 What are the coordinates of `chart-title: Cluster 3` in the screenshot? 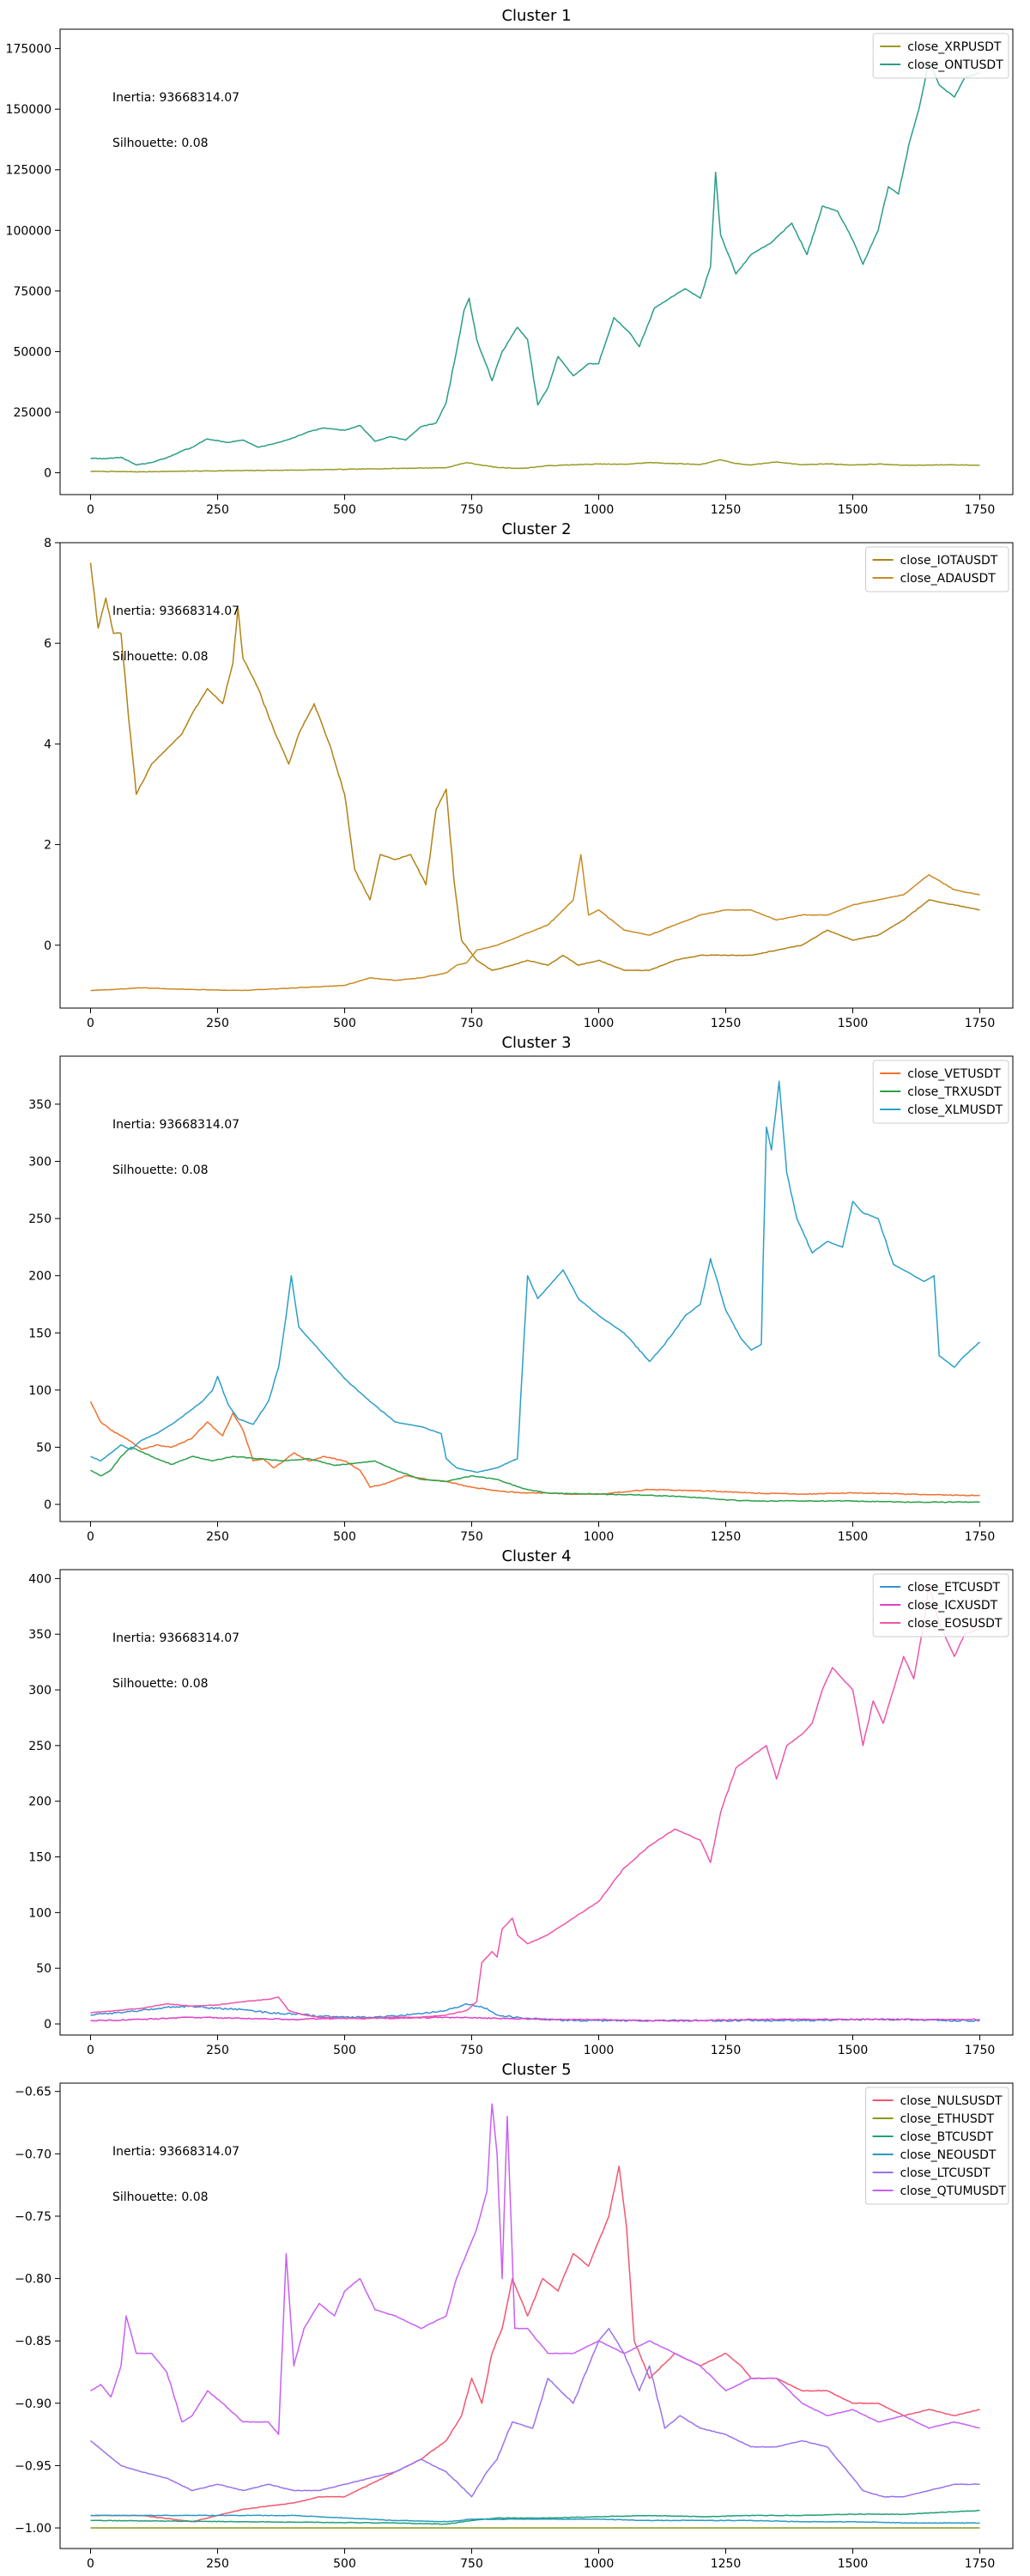 It's located at (536, 1043).